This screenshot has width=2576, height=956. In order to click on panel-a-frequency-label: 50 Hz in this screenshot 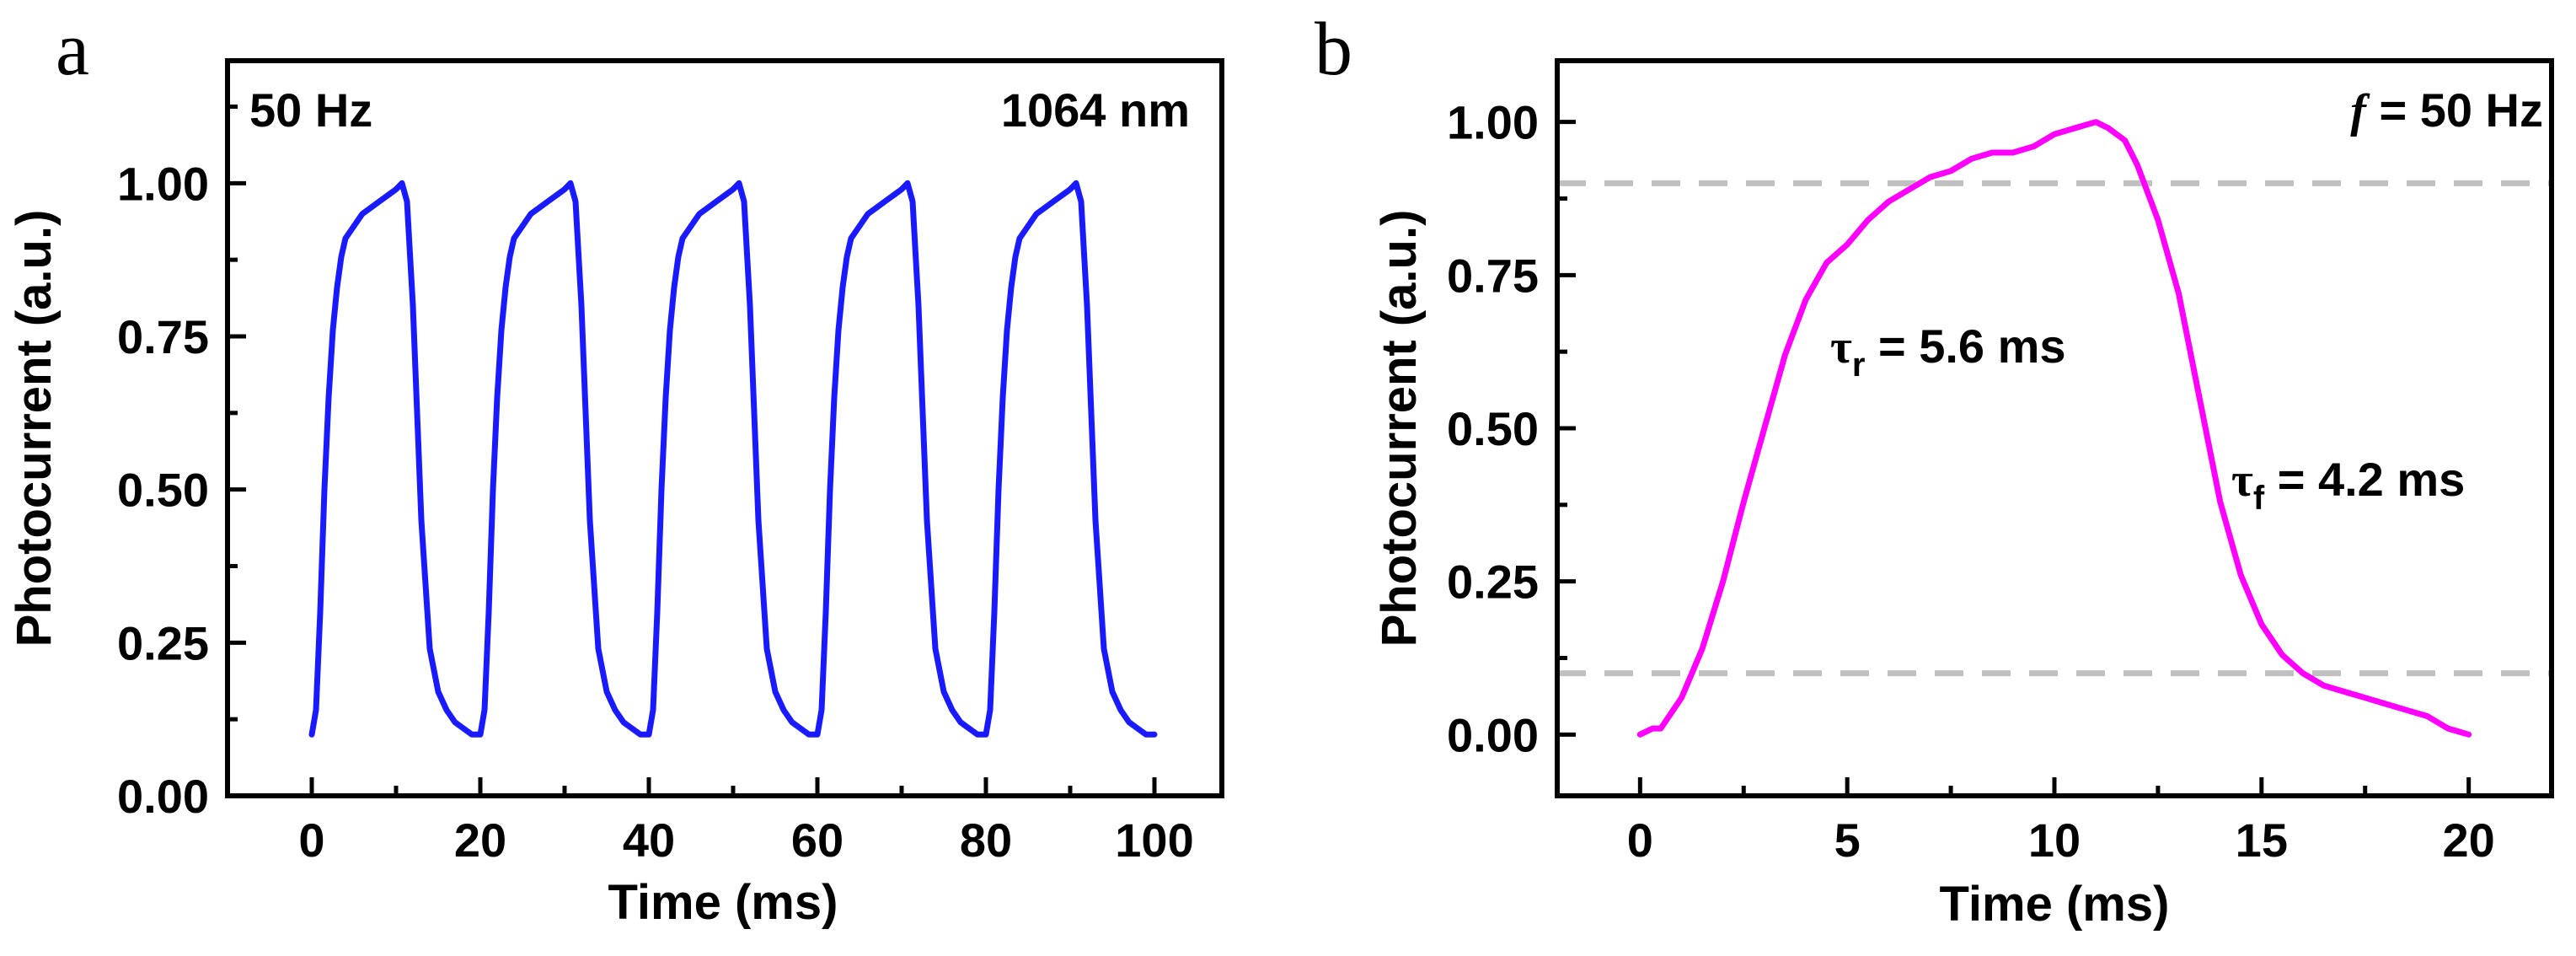, I will do `click(310, 110)`.